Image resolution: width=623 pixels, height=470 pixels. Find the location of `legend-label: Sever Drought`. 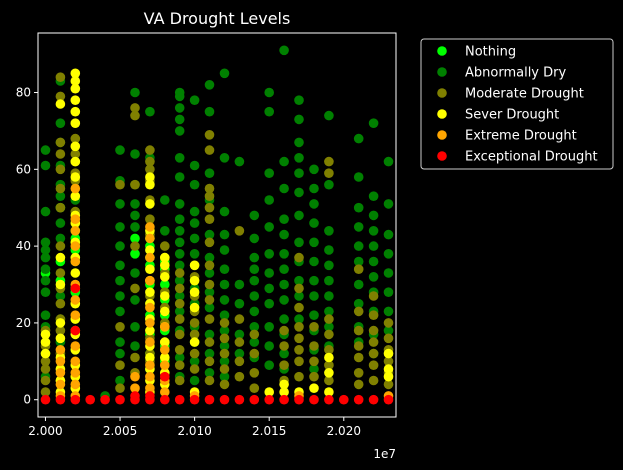

legend-label: Sever Drought is located at coordinates (512, 115).